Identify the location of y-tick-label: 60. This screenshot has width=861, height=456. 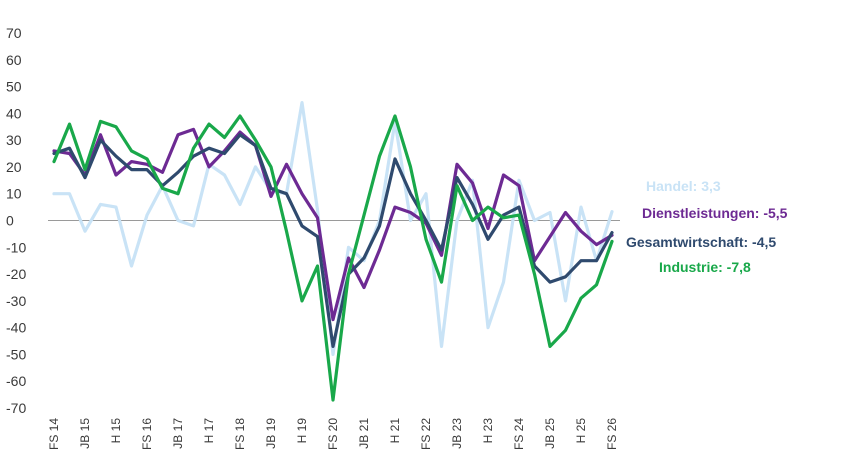
(14, 60).